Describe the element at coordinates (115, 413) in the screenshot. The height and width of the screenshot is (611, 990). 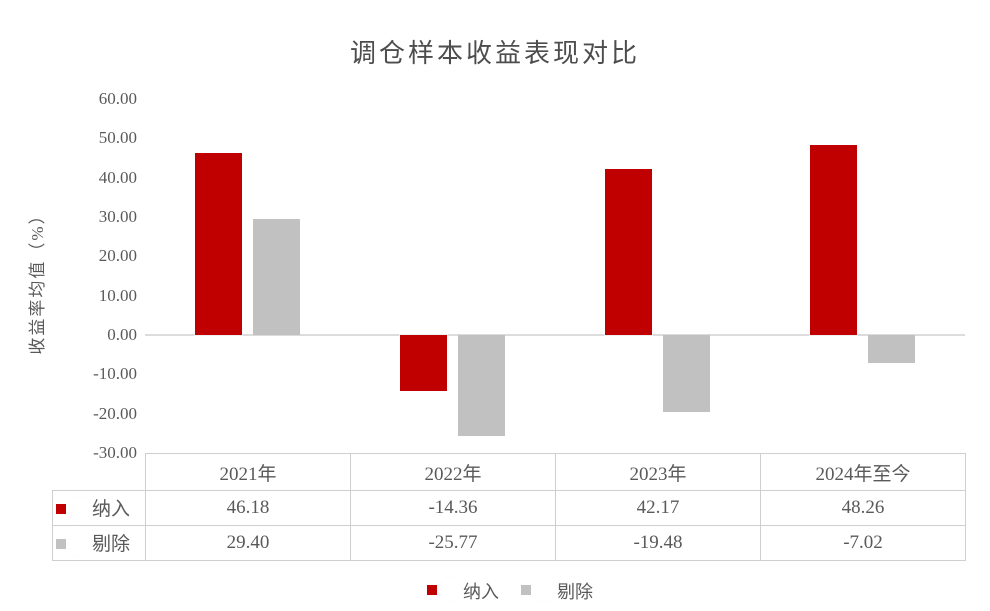
I see `y-tick-label: -20.00` at that location.